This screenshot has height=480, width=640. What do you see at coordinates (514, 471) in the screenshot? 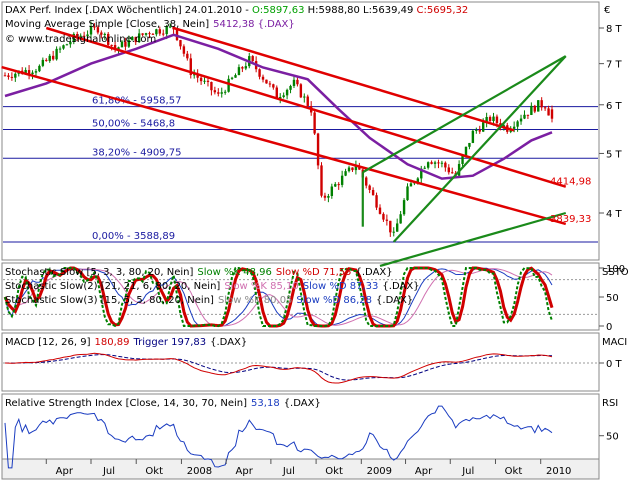
I see `x-tick-label: Okt` at bounding box center [514, 471].